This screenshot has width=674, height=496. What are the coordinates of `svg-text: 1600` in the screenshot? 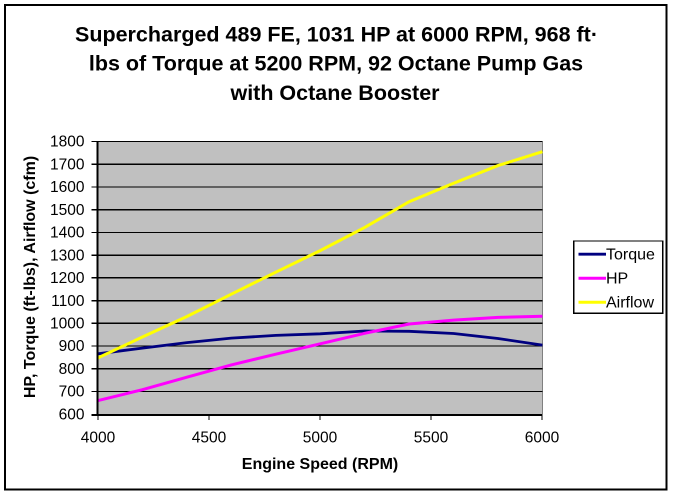 It's located at (67, 187).